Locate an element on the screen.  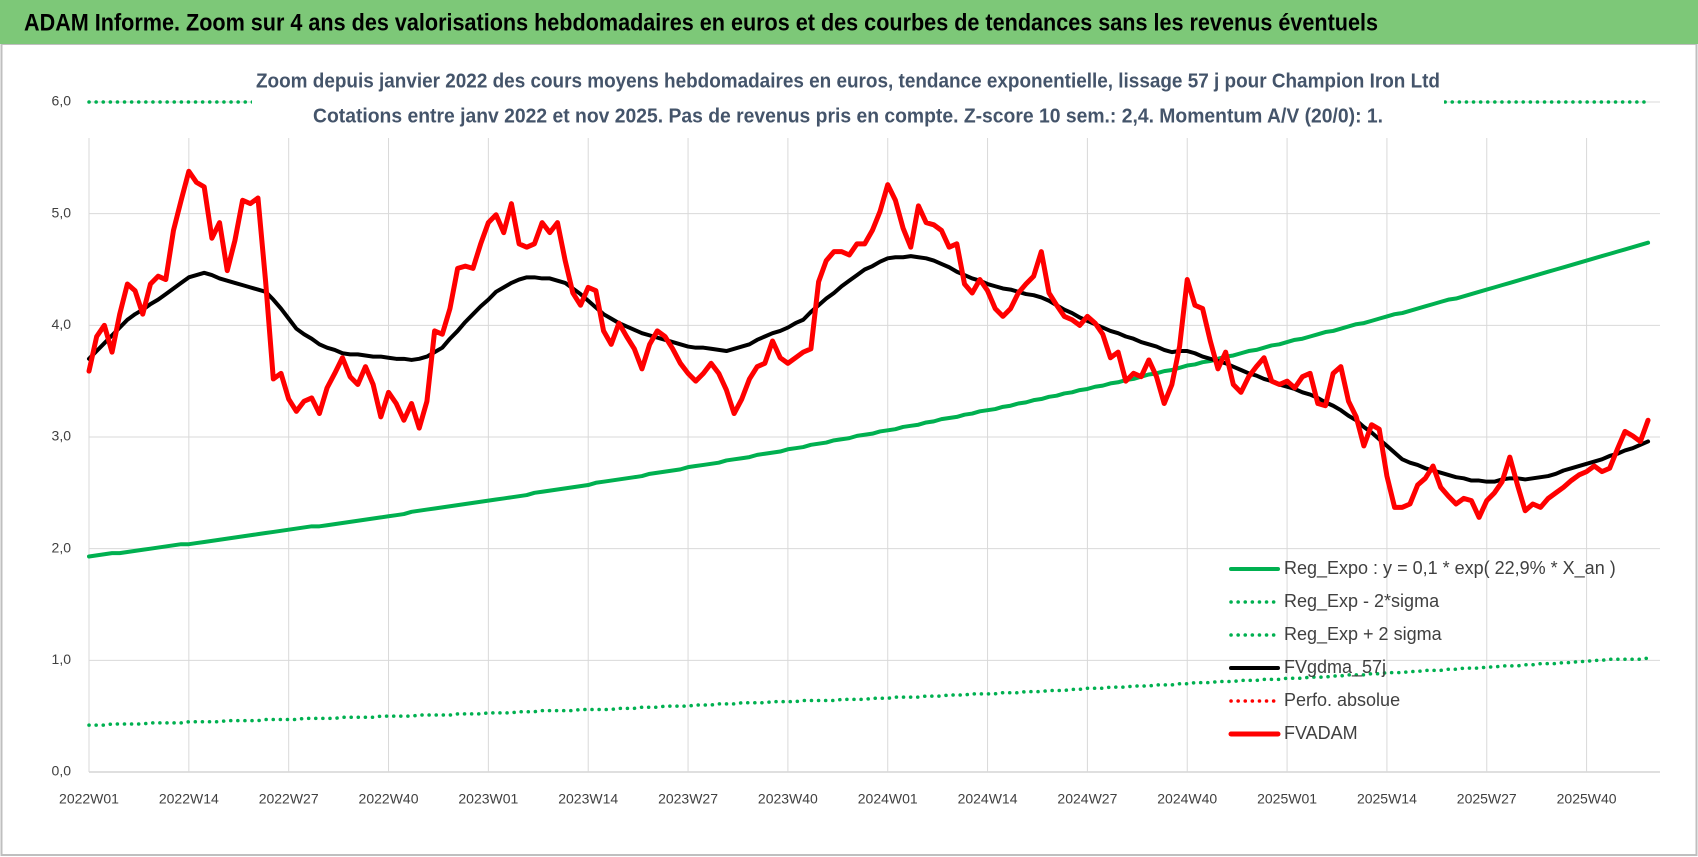
title-background is located at coordinates (848, 99).